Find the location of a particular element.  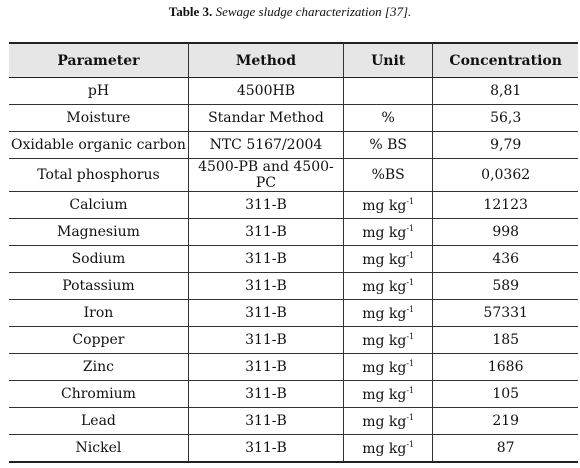

cell-concentration: 589 is located at coordinates (505, 286).